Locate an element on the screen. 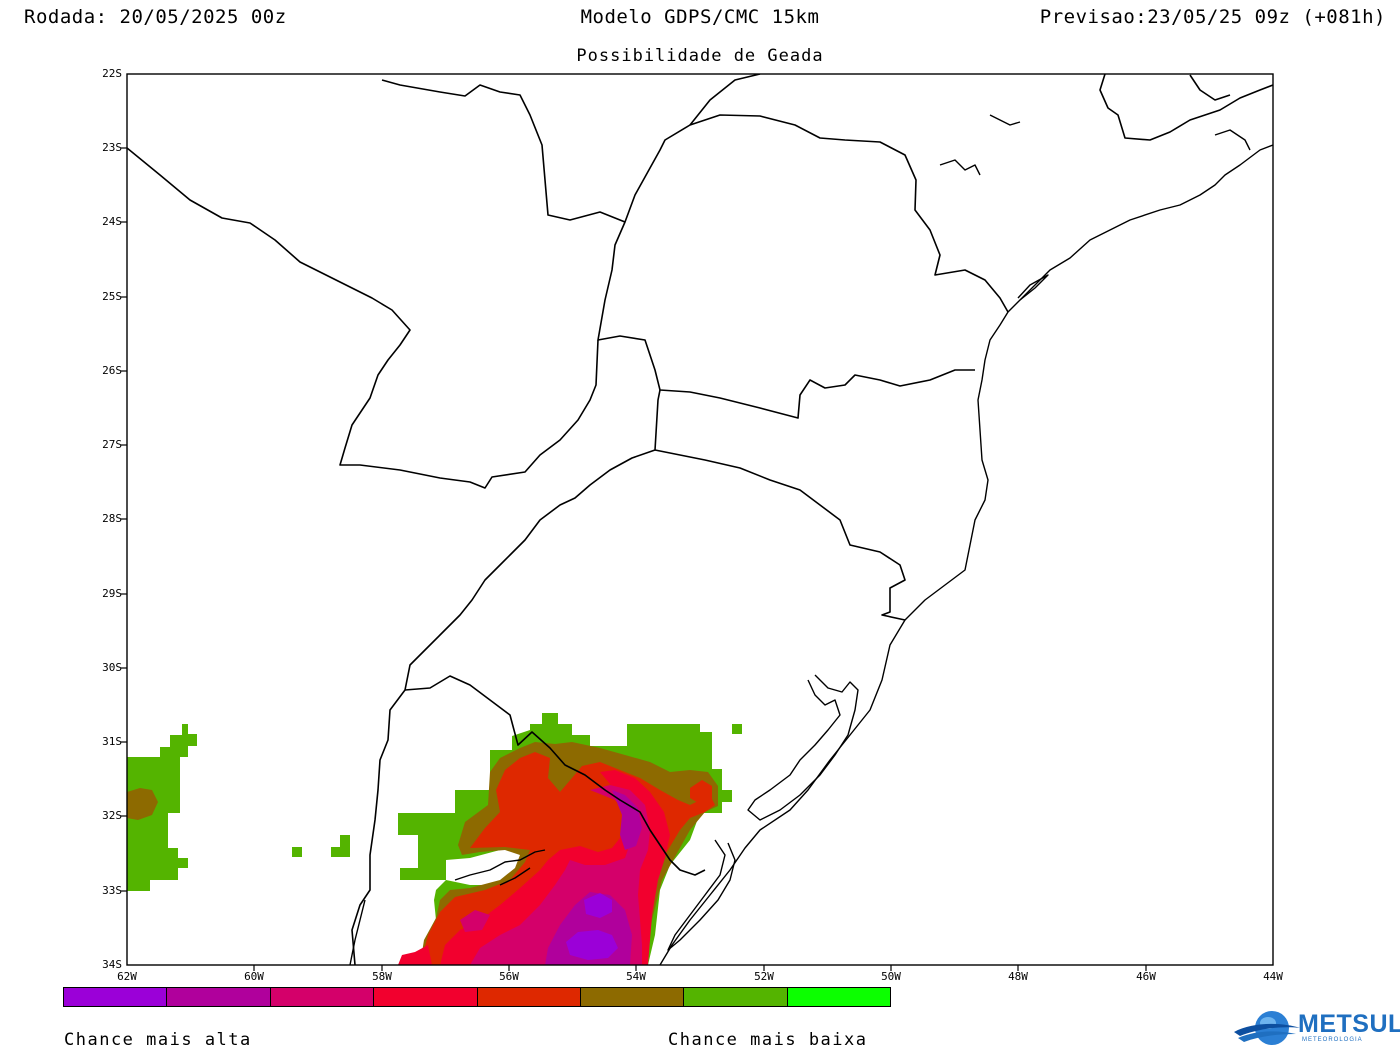 This screenshot has width=1400, height=1052. map-title: Possibilidade de Geada is located at coordinates (700, 56).